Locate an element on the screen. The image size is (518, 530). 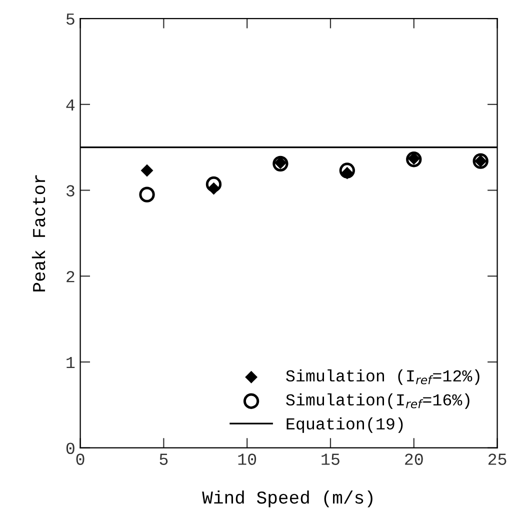
x-tick-label: 15 is located at coordinates (331, 459).